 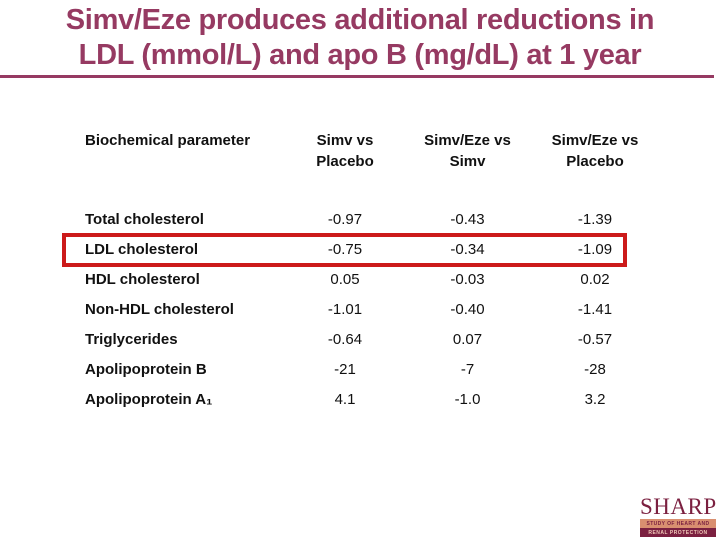 I want to click on cell-value: -0.97, so click(x=345, y=219).